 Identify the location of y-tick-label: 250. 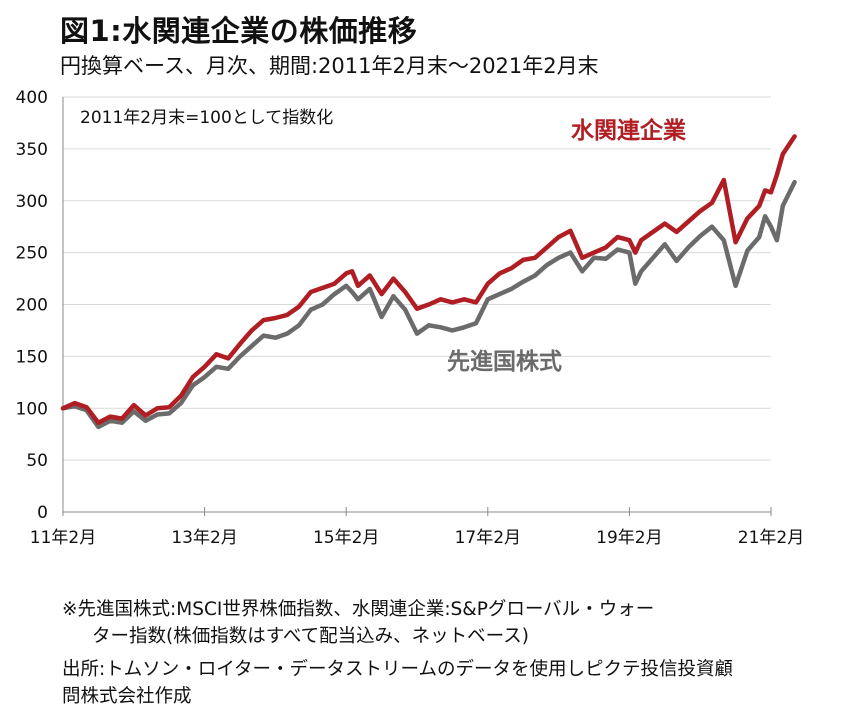
(32, 254).